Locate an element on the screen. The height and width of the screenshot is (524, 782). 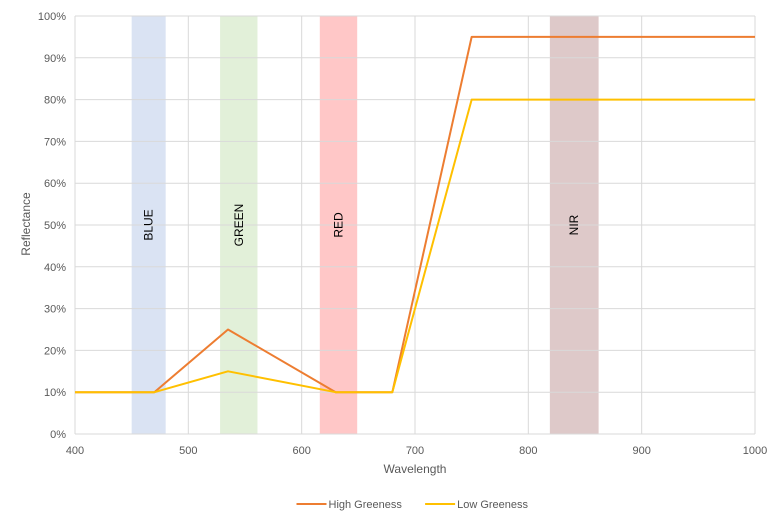
legend: High Greeness Low Greeness is located at coordinates (412, 505).